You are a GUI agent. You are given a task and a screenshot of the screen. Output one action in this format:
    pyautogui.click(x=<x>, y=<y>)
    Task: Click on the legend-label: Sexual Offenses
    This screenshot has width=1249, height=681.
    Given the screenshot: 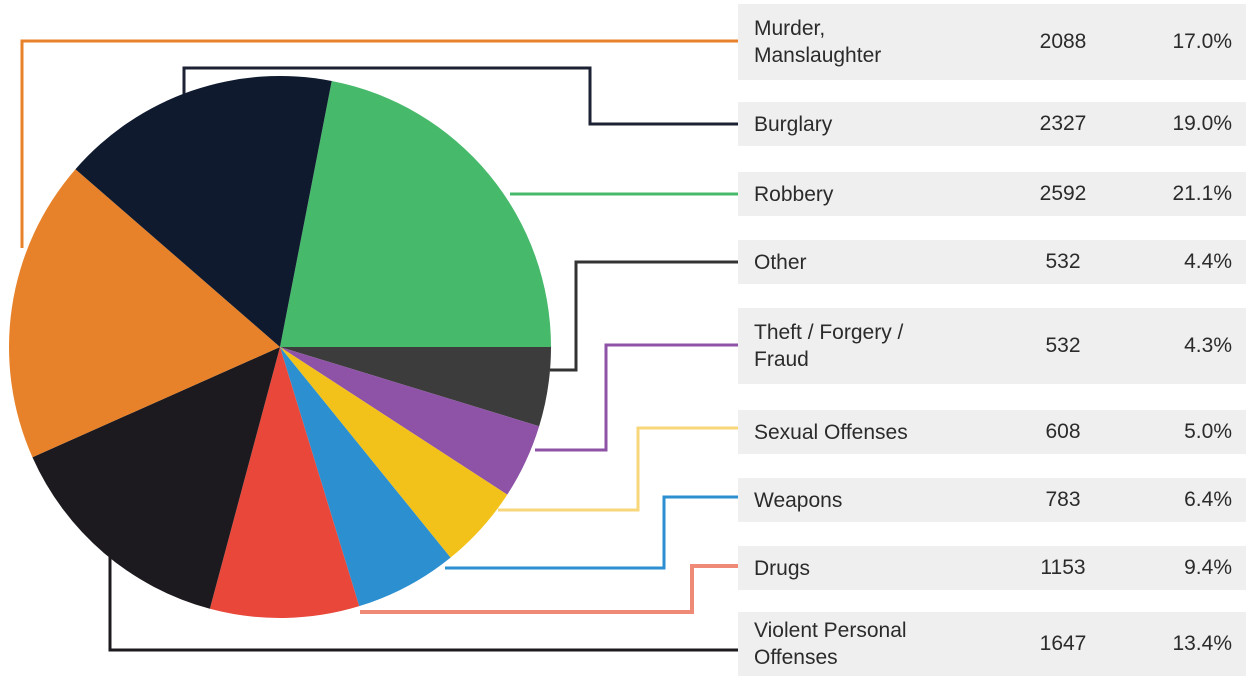 What is the action you would take?
    pyautogui.click(x=831, y=432)
    